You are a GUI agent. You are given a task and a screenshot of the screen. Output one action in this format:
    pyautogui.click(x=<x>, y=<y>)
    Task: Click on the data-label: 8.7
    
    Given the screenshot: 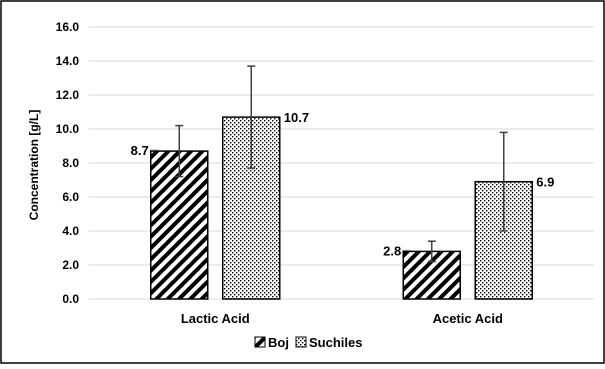 What is the action you would take?
    pyautogui.click(x=140, y=150)
    